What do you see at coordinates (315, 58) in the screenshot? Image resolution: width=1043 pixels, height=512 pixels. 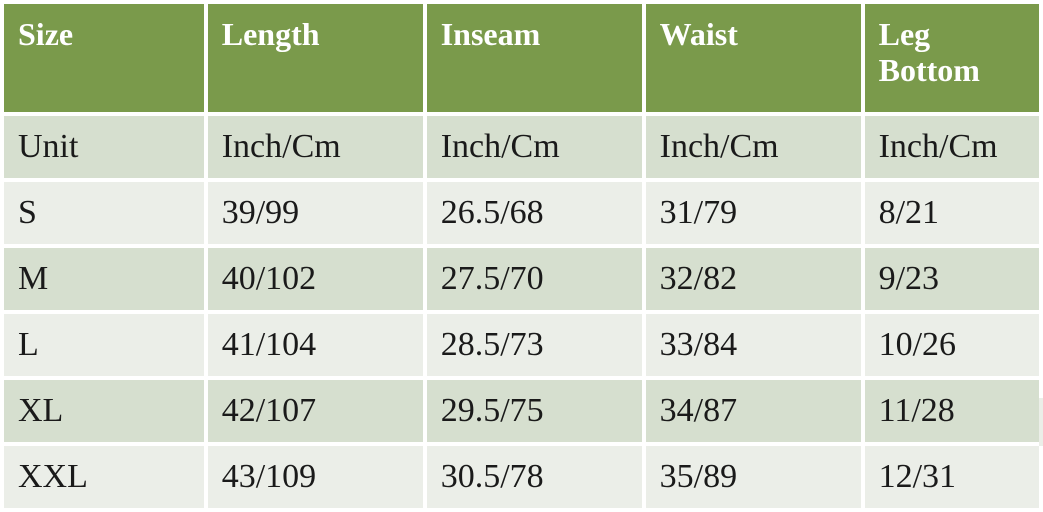 I see `header-cell-length: Length` at bounding box center [315, 58].